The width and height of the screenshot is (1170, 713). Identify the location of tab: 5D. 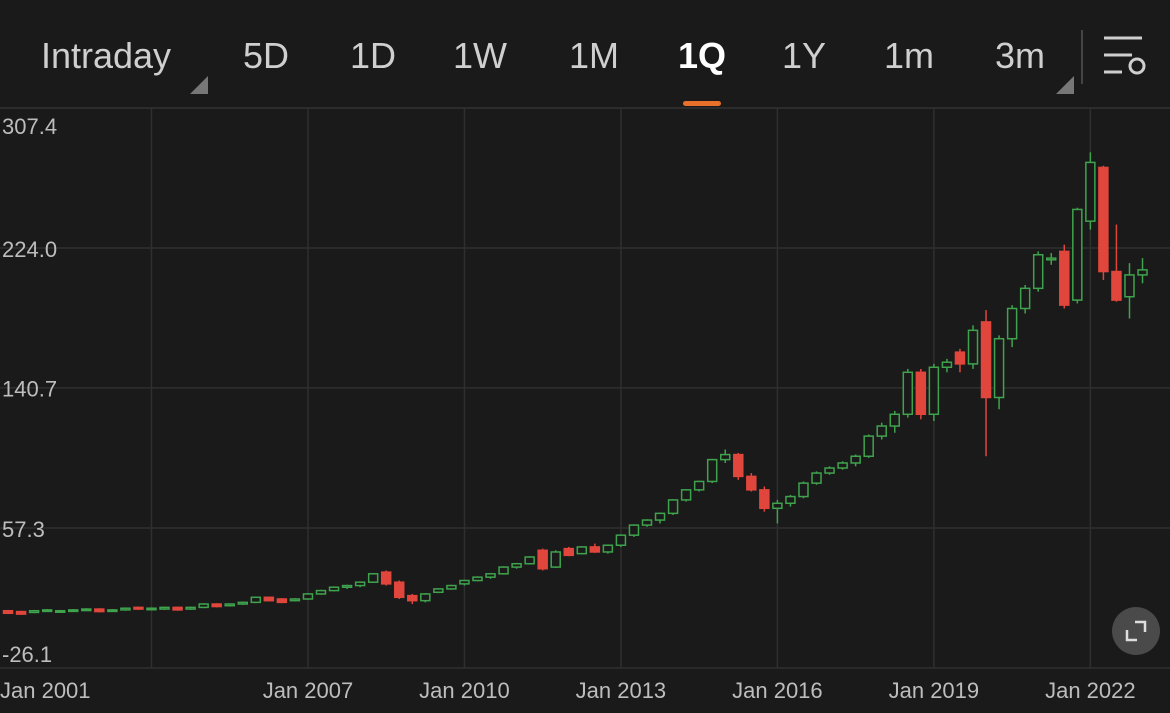
(266, 55).